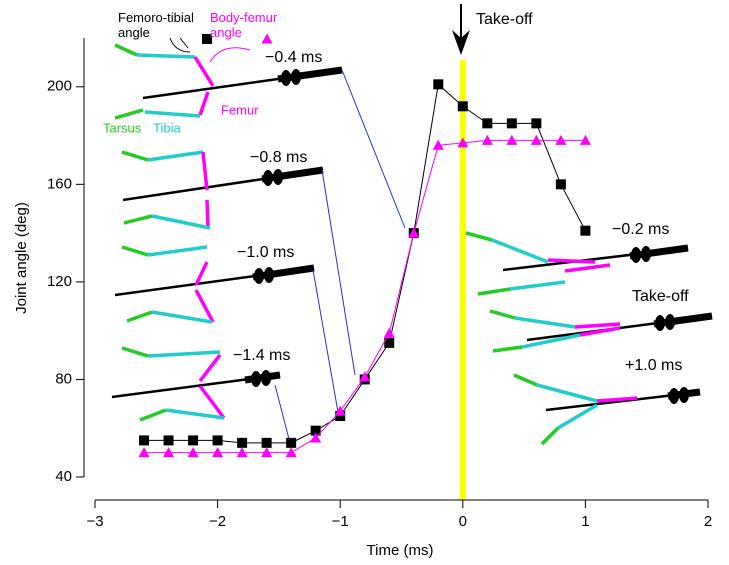 The width and height of the screenshot is (729, 565). What do you see at coordinates (21, 258) in the screenshot?
I see `y-axis-label: Joint angle (deg)` at bounding box center [21, 258].